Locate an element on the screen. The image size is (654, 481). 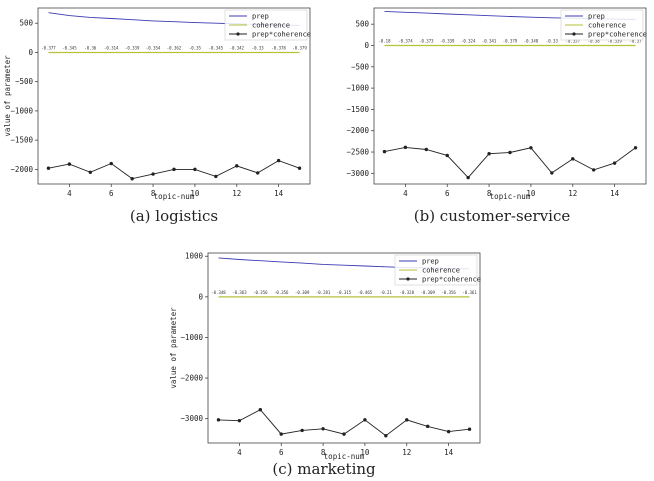
data-label: -0.348 is located at coordinates (531, 41).